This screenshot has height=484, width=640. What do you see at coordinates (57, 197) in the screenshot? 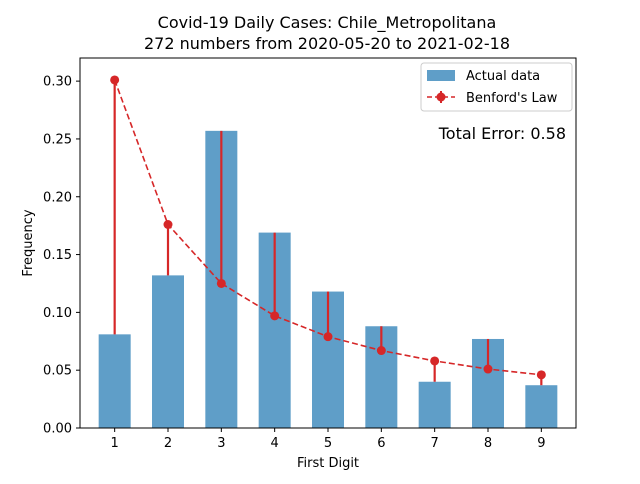
I see `y-tick-label: 0.20` at bounding box center [57, 197].